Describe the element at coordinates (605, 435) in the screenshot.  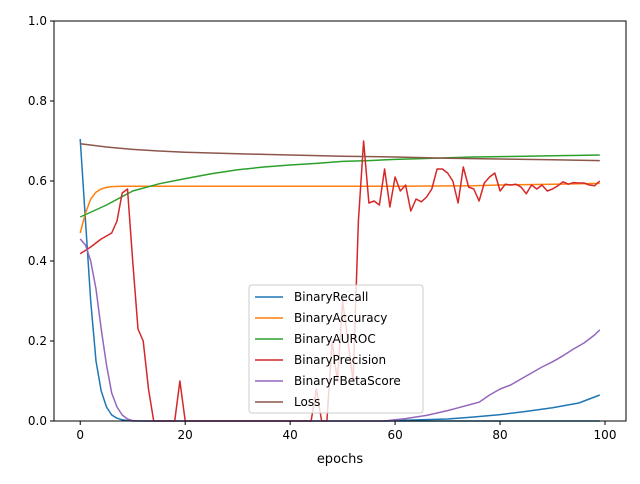
I see `x-tick-label: 100` at that location.